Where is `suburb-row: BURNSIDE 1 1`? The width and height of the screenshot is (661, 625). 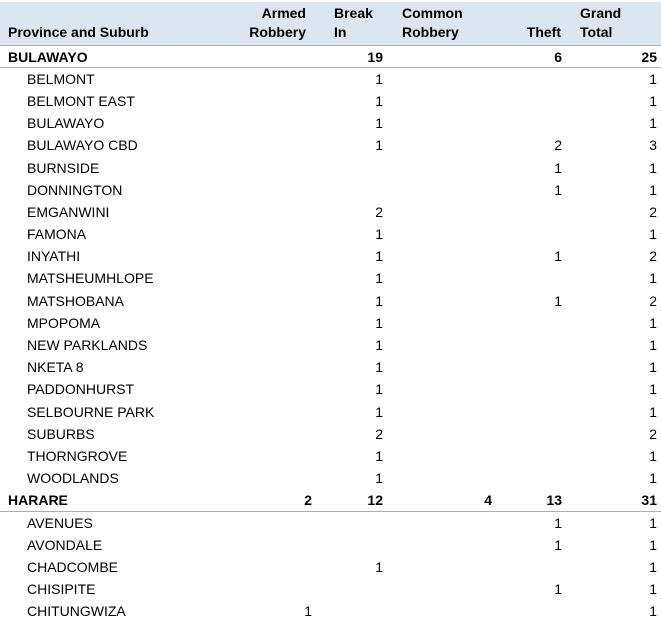
suburb-row: BURNSIDE 1 1 is located at coordinates (330, 167).